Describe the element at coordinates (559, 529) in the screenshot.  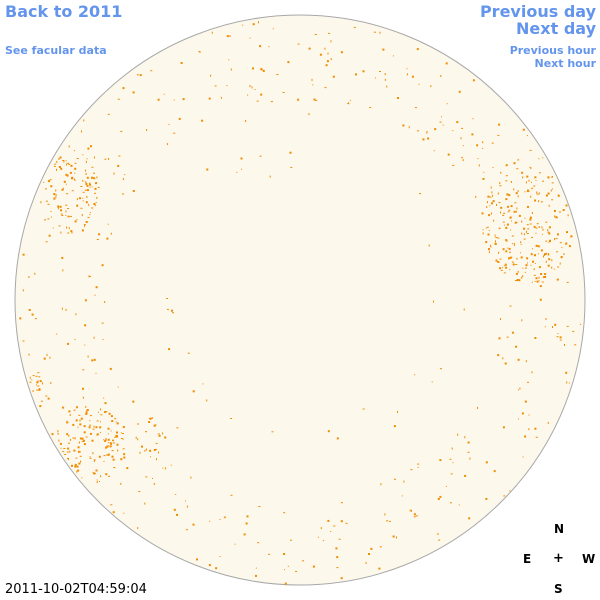
I see `compass-north-label: N` at that location.